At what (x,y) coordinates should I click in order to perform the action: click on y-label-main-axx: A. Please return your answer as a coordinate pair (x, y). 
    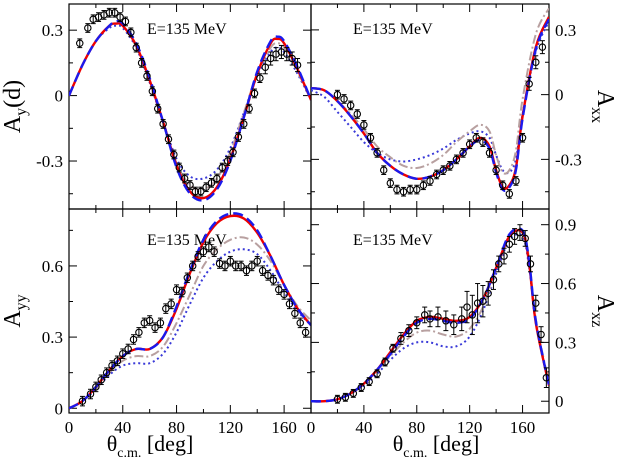
    Looking at the image, I should click on (605, 99).